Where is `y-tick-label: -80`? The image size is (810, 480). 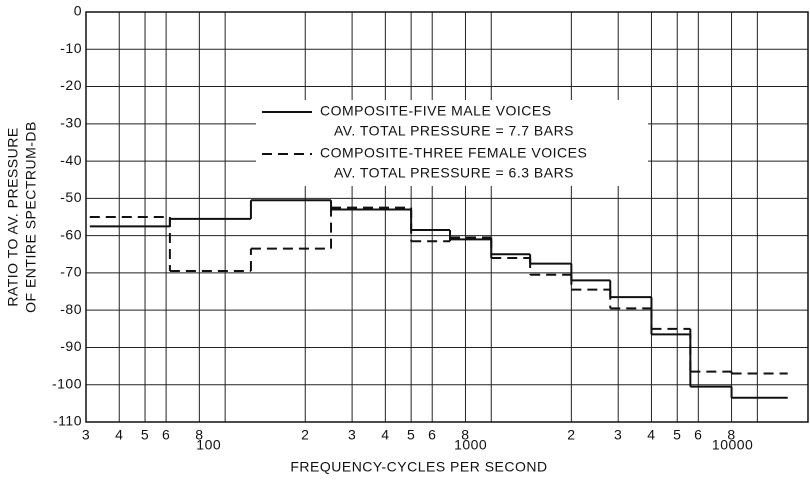
y-tick-label: -80 is located at coordinates (71, 309).